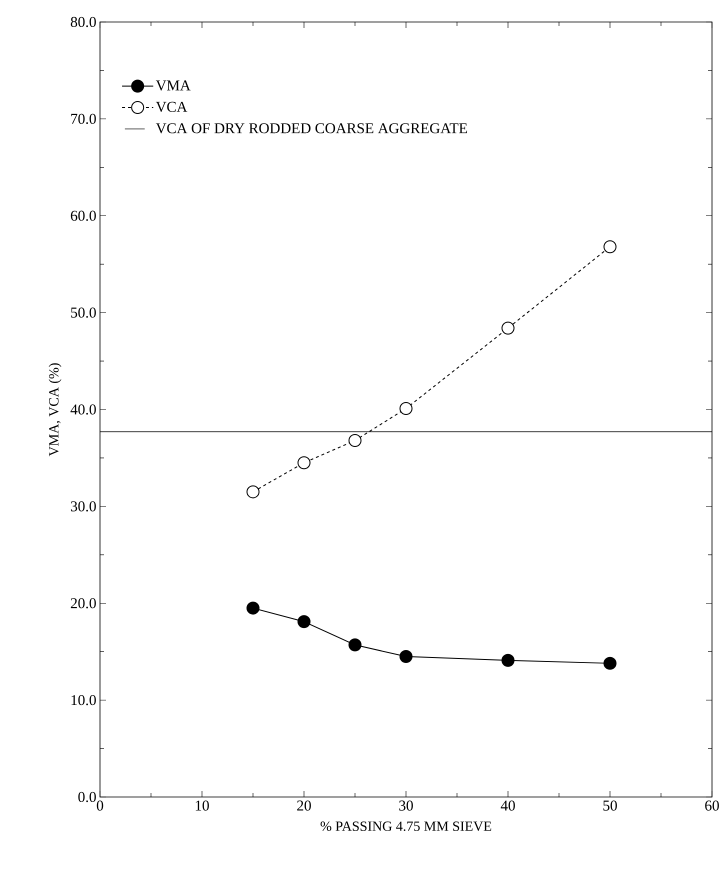  Describe the element at coordinates (84, 700) in the screenshot. I see `y-tick-label: 10.0` at that location.